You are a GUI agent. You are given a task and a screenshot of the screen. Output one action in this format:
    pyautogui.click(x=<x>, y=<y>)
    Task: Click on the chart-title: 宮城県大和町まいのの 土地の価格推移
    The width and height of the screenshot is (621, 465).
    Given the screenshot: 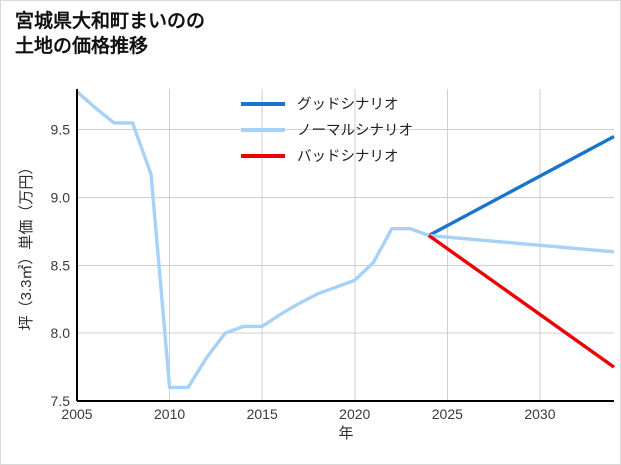 What is the action you would take?
    pyautogui.click(x=110, y=34)
    